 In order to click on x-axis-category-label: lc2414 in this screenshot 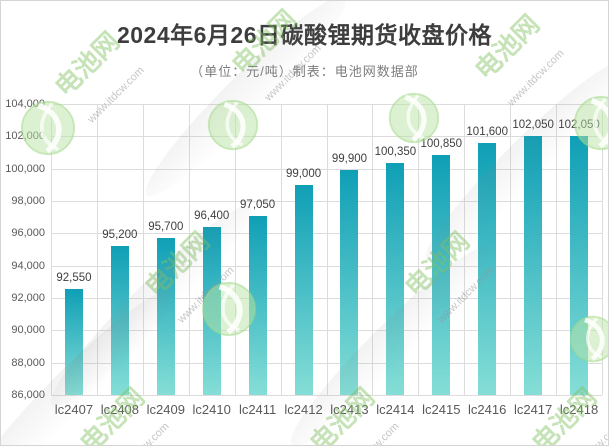, I will do `click(395, 409)`.